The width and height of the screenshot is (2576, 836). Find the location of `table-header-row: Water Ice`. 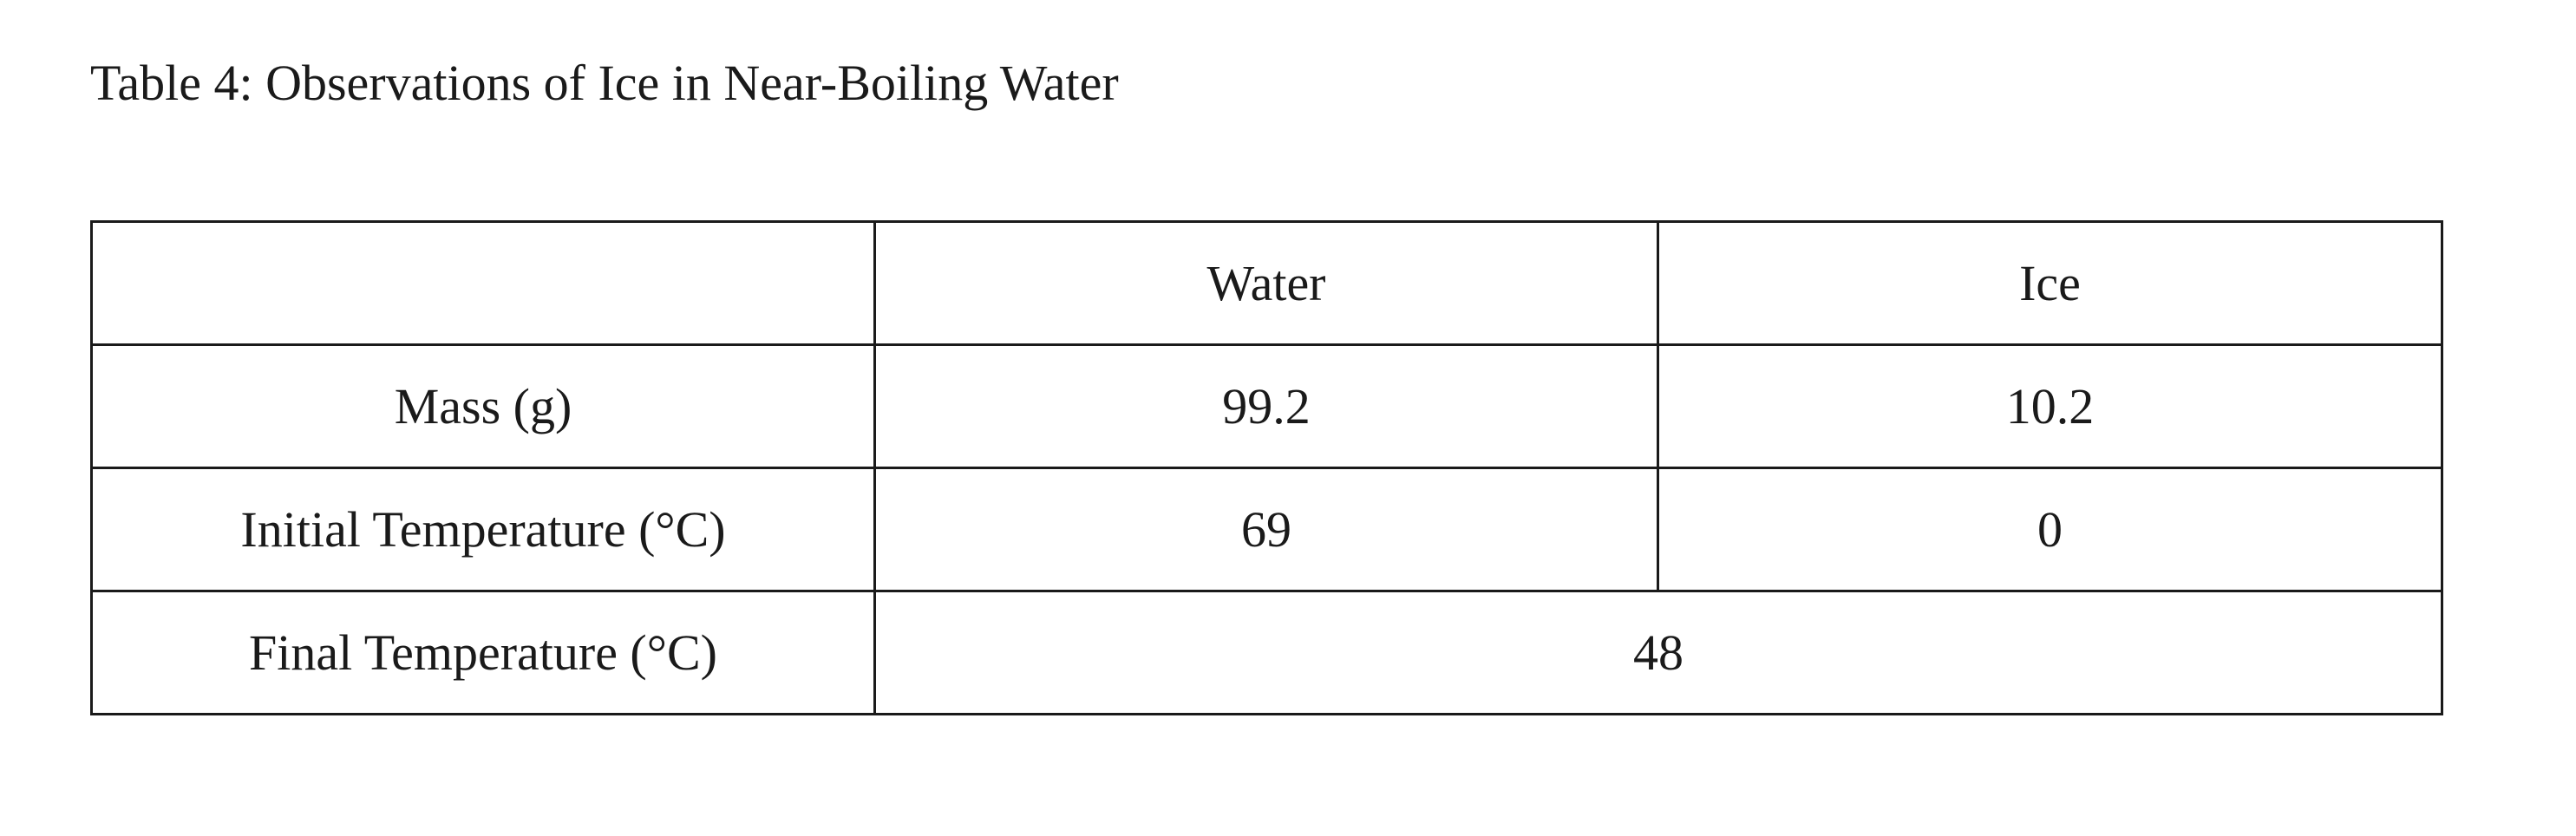

table-header-row: Water Ice is located at coordinates (1266, 283).